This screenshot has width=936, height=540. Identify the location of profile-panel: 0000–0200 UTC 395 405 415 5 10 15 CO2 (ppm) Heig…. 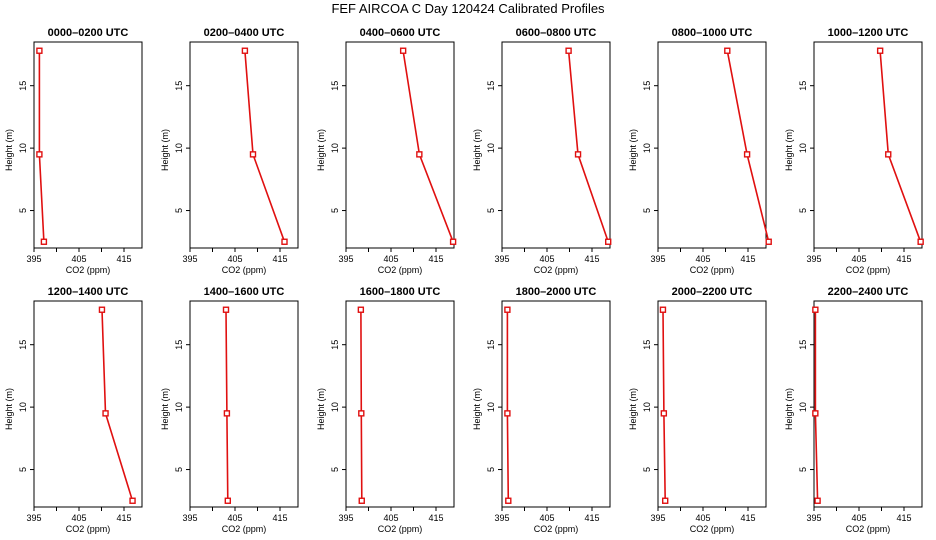
(73, 151).